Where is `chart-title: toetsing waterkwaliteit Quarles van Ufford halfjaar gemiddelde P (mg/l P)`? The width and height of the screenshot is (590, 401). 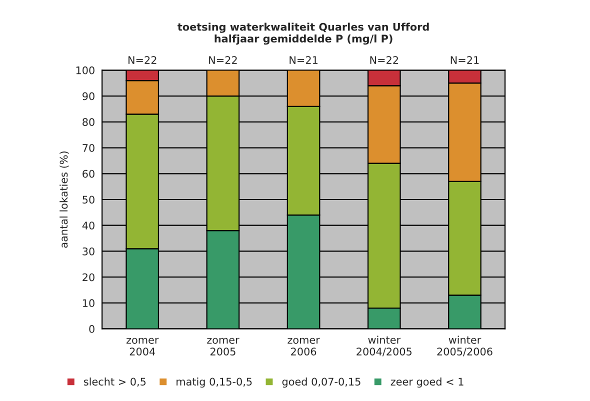
chart-title: toetsing waterkwaliteit Quarles van Ufford halfjaar gemiddelde P (mg/l P) is located at coordinates (303, 33).